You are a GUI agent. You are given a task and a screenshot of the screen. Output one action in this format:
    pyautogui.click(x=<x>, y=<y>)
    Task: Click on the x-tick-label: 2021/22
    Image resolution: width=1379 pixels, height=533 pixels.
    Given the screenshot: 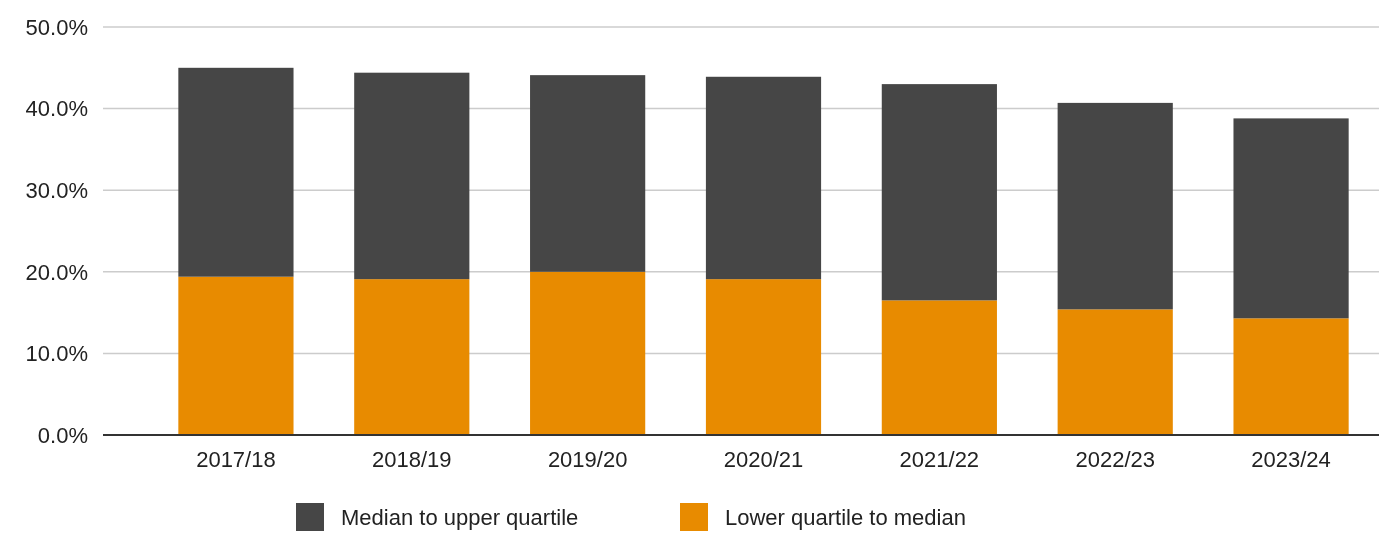 What is the action you would take?
    pyautogui.click(x=939, y=459)
    